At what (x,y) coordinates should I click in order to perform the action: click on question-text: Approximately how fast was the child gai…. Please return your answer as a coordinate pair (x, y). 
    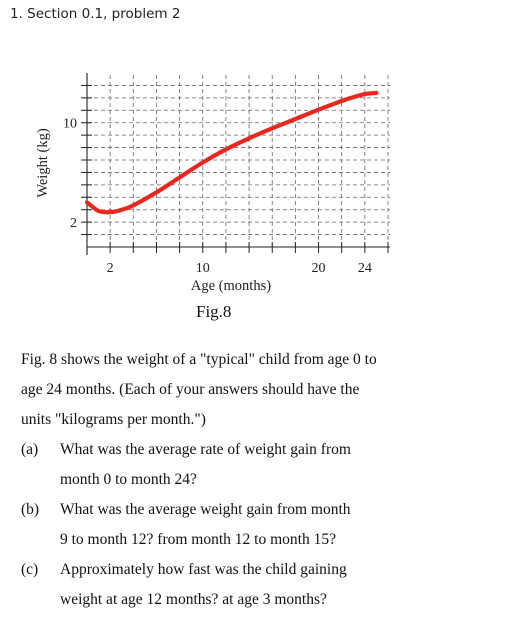
    Looking at the image, I should click on (280, 585).